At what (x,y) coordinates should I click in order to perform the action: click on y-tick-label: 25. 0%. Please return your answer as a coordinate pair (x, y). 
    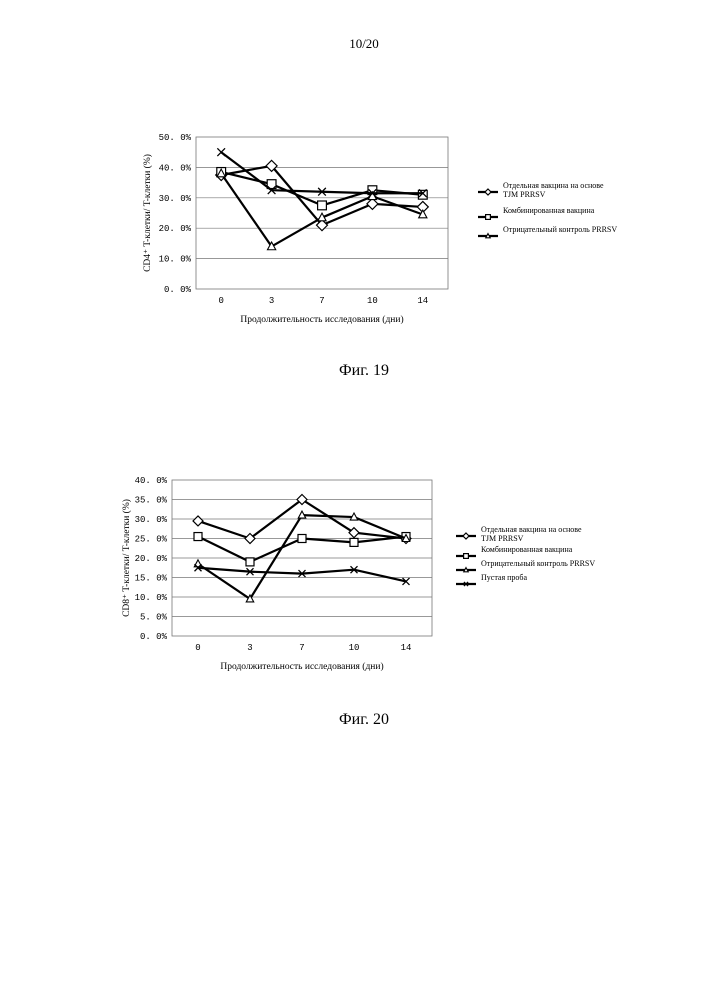
    Looking at the image, I should click on (151, 540).